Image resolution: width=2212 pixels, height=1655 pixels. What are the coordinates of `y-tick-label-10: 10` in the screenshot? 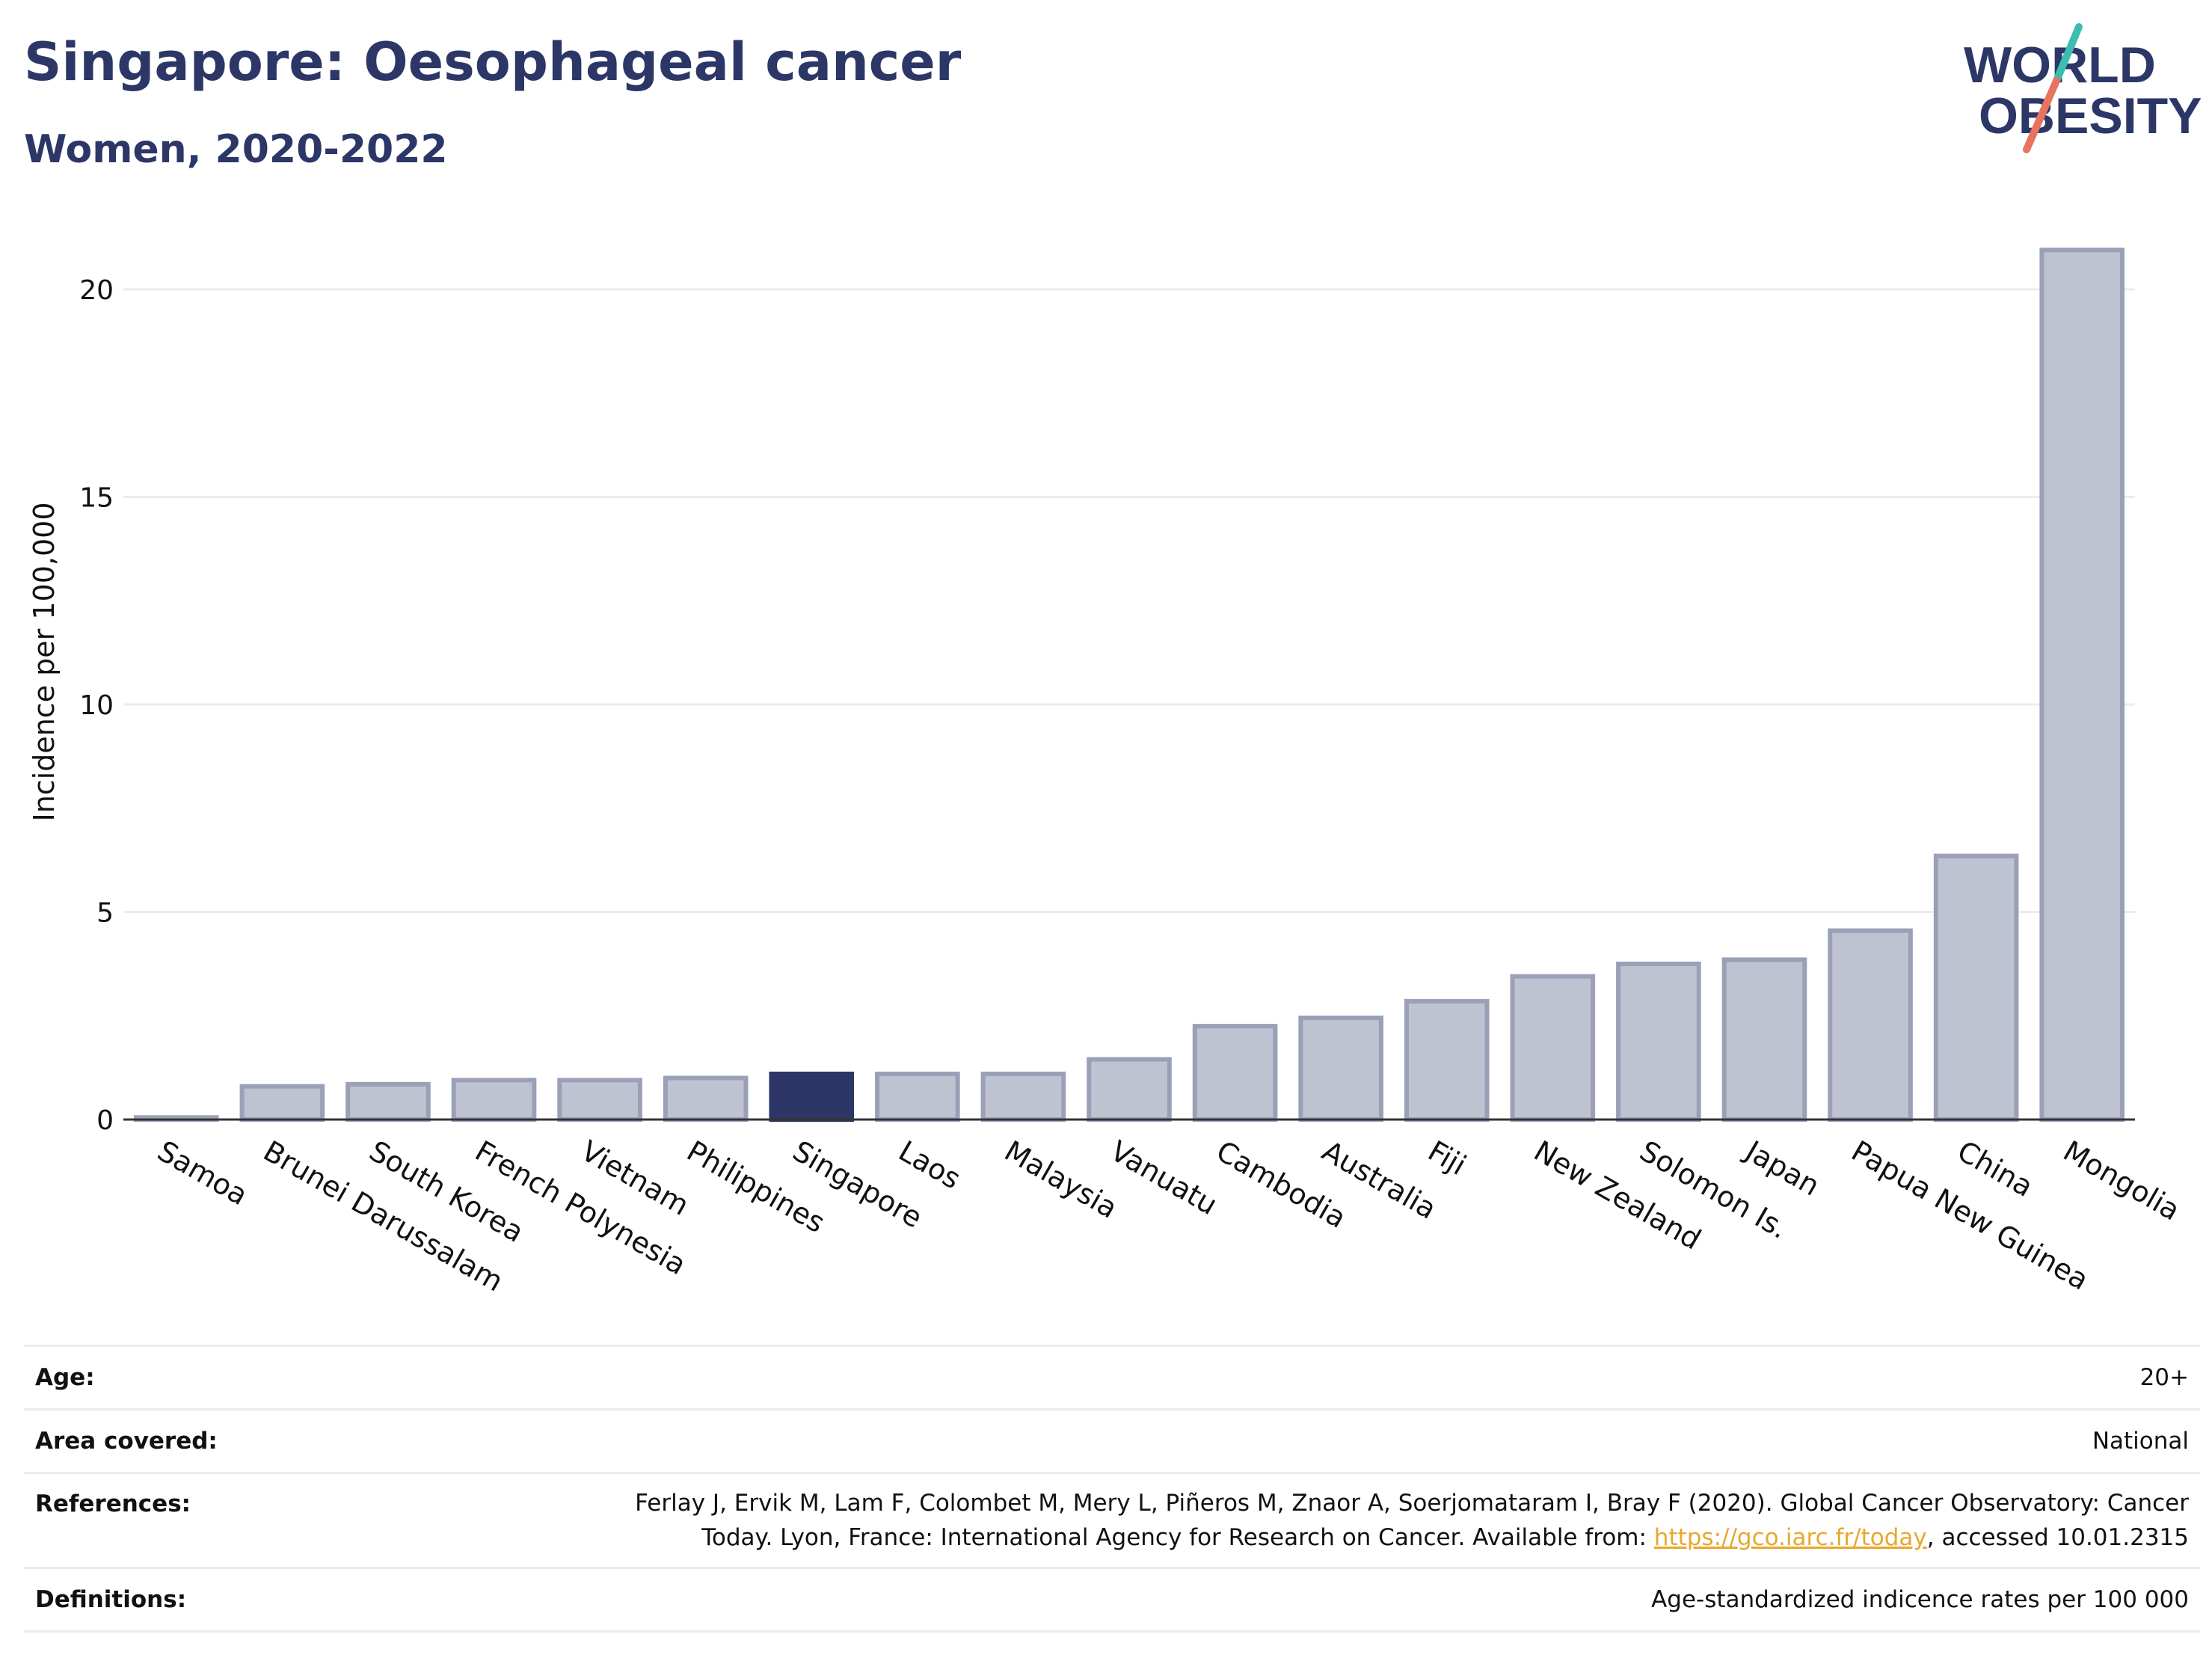 It's located at (96, 705).